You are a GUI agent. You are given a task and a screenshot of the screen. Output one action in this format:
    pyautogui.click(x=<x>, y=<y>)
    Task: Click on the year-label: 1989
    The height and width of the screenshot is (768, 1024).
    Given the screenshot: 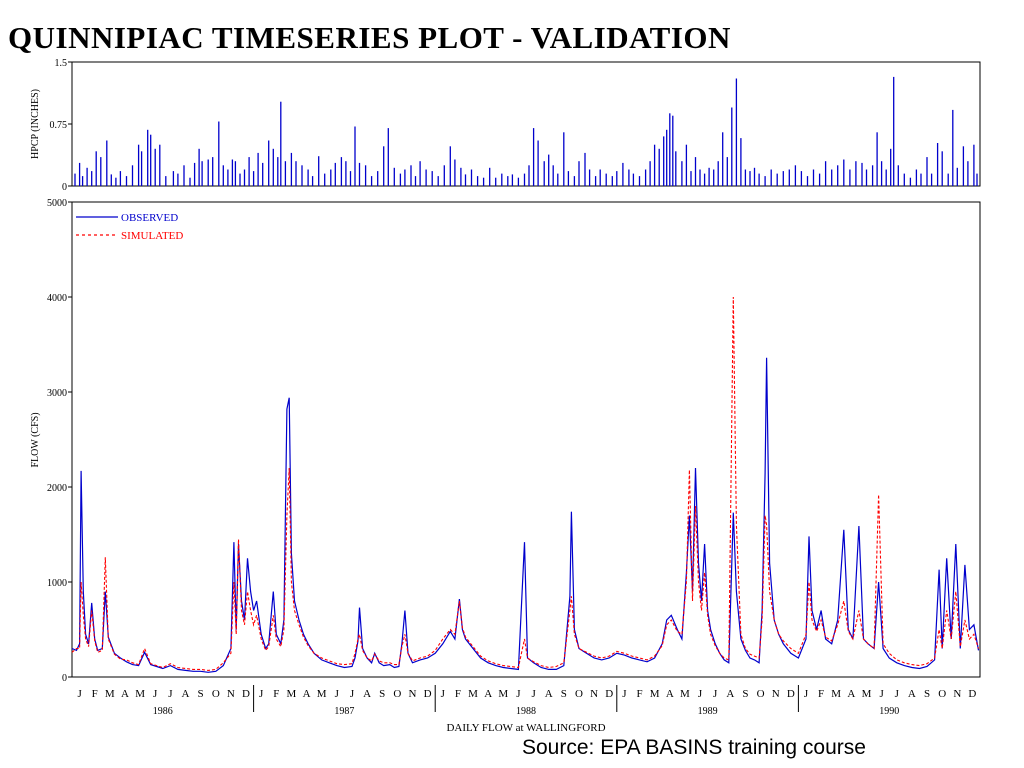 What is the action you would take?
    pyautogui.click(x=708, y=711)
    